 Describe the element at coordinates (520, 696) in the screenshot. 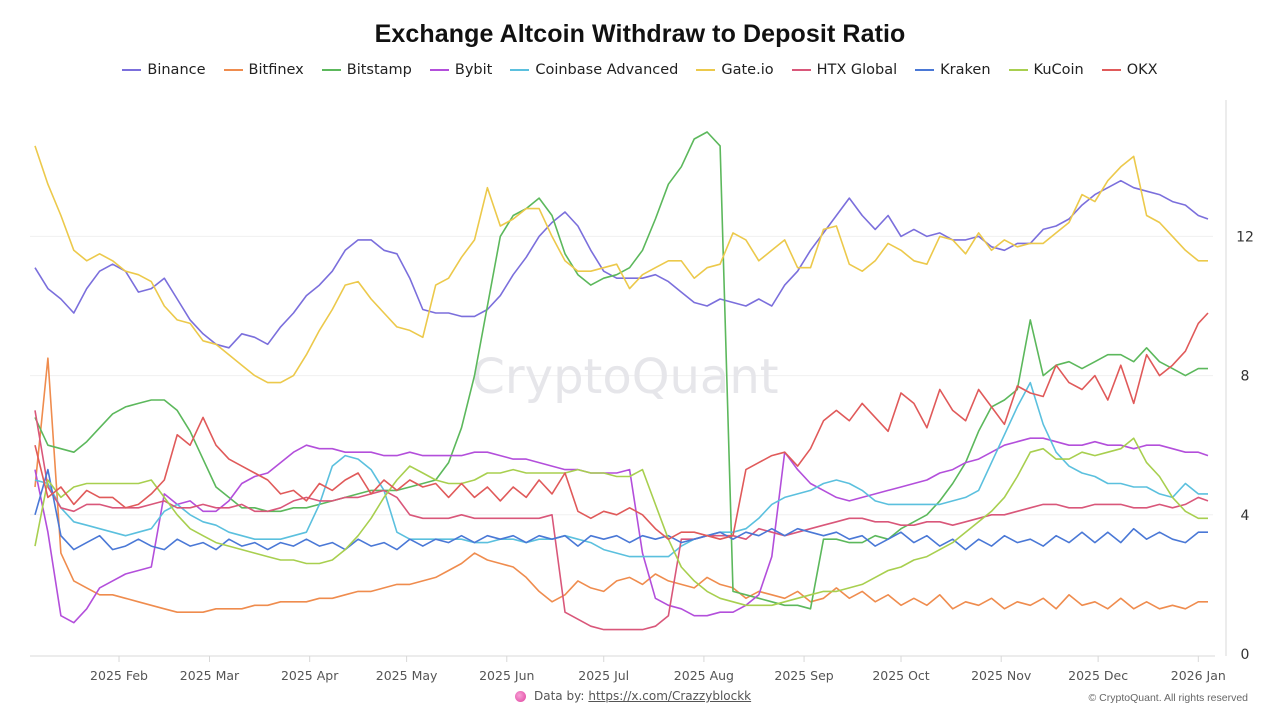

I see `brain-icon` at that location.